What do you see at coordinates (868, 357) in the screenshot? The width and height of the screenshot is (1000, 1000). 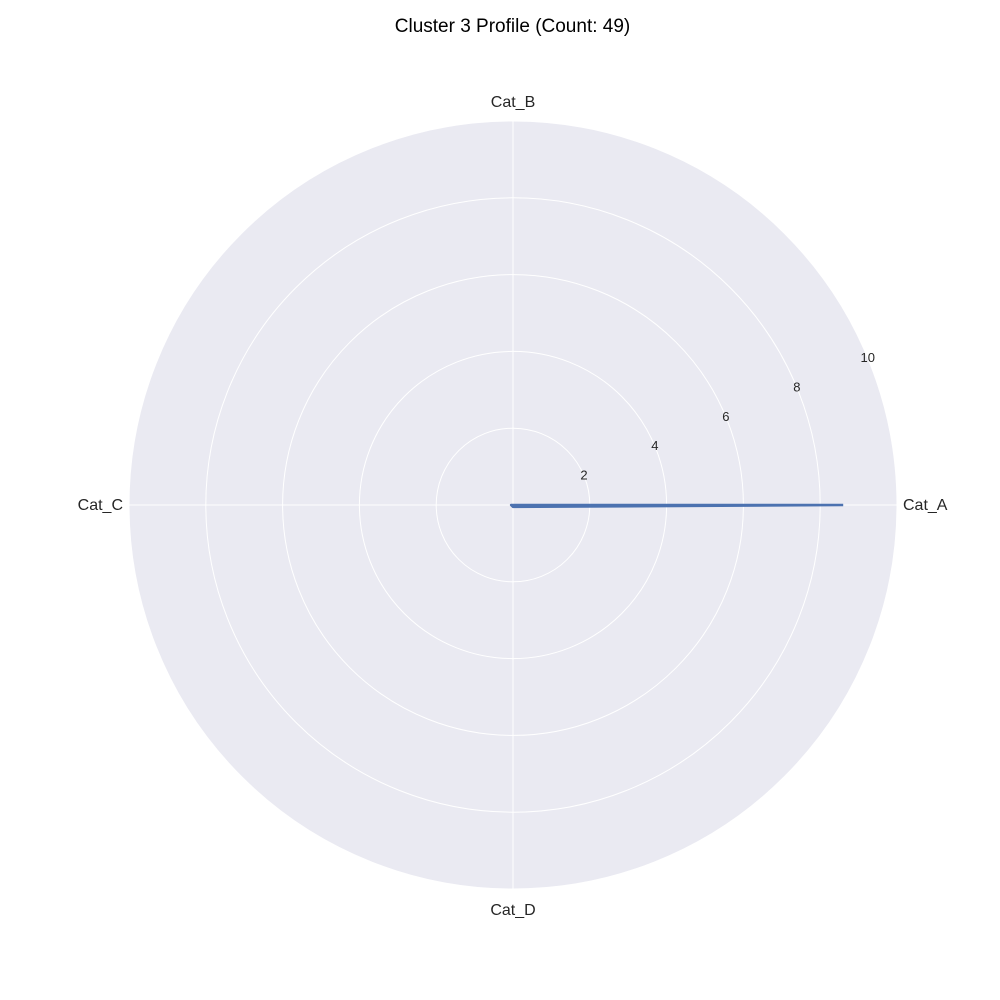 I see `radial-tick-label: 10` at bounding box center [868, 357].